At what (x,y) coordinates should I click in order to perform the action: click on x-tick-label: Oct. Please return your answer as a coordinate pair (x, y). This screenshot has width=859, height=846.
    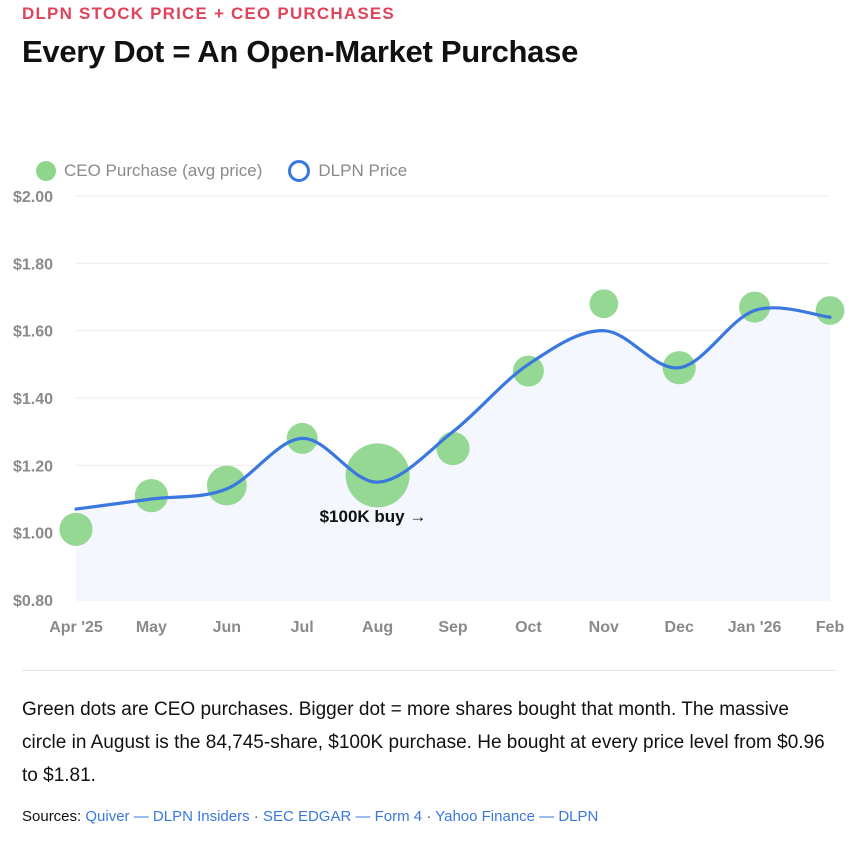
    Looking at the image, I should click on (528, 627).